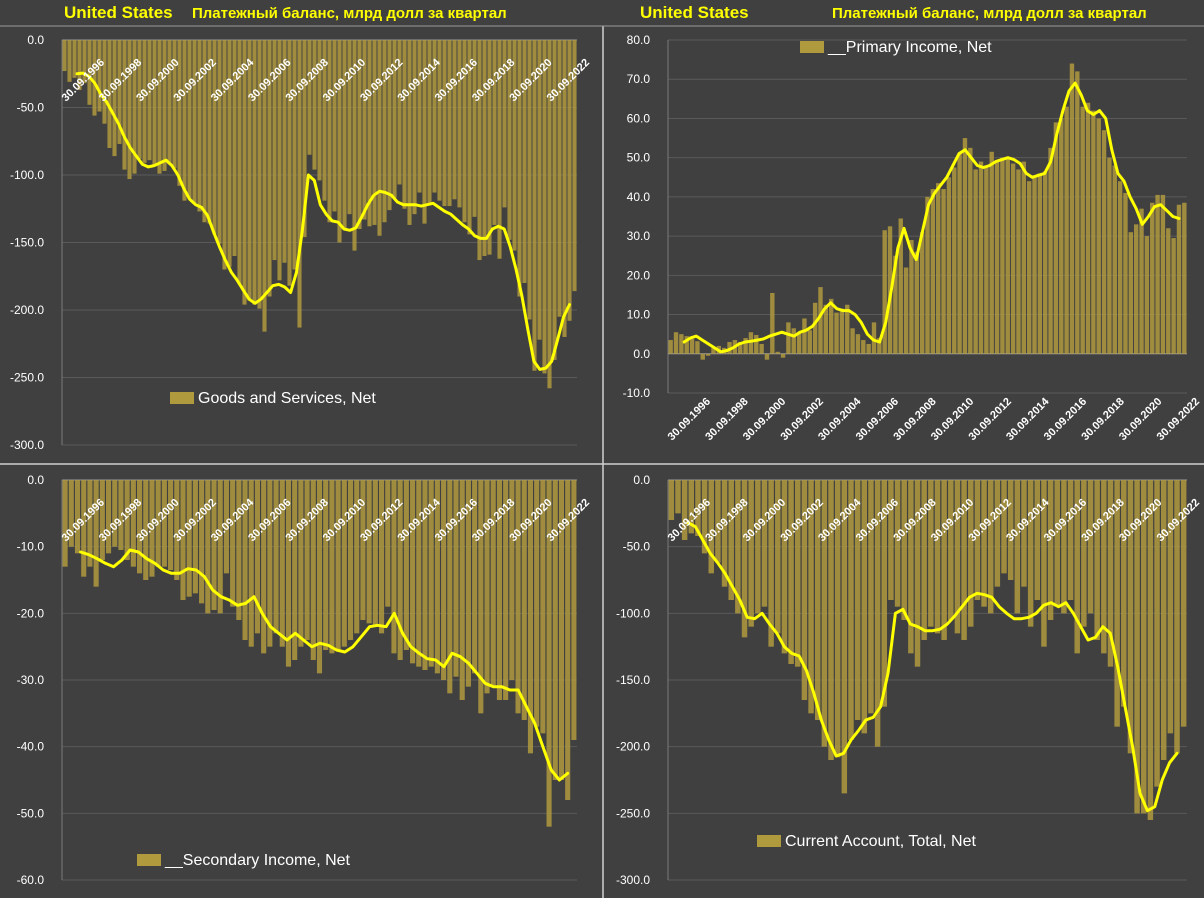 The image size is (1204, 898). What do you see at coordinates (639, 79) in the screenshot?
I see `y-tick-label: 70.0` at bounding box center [639, 79].